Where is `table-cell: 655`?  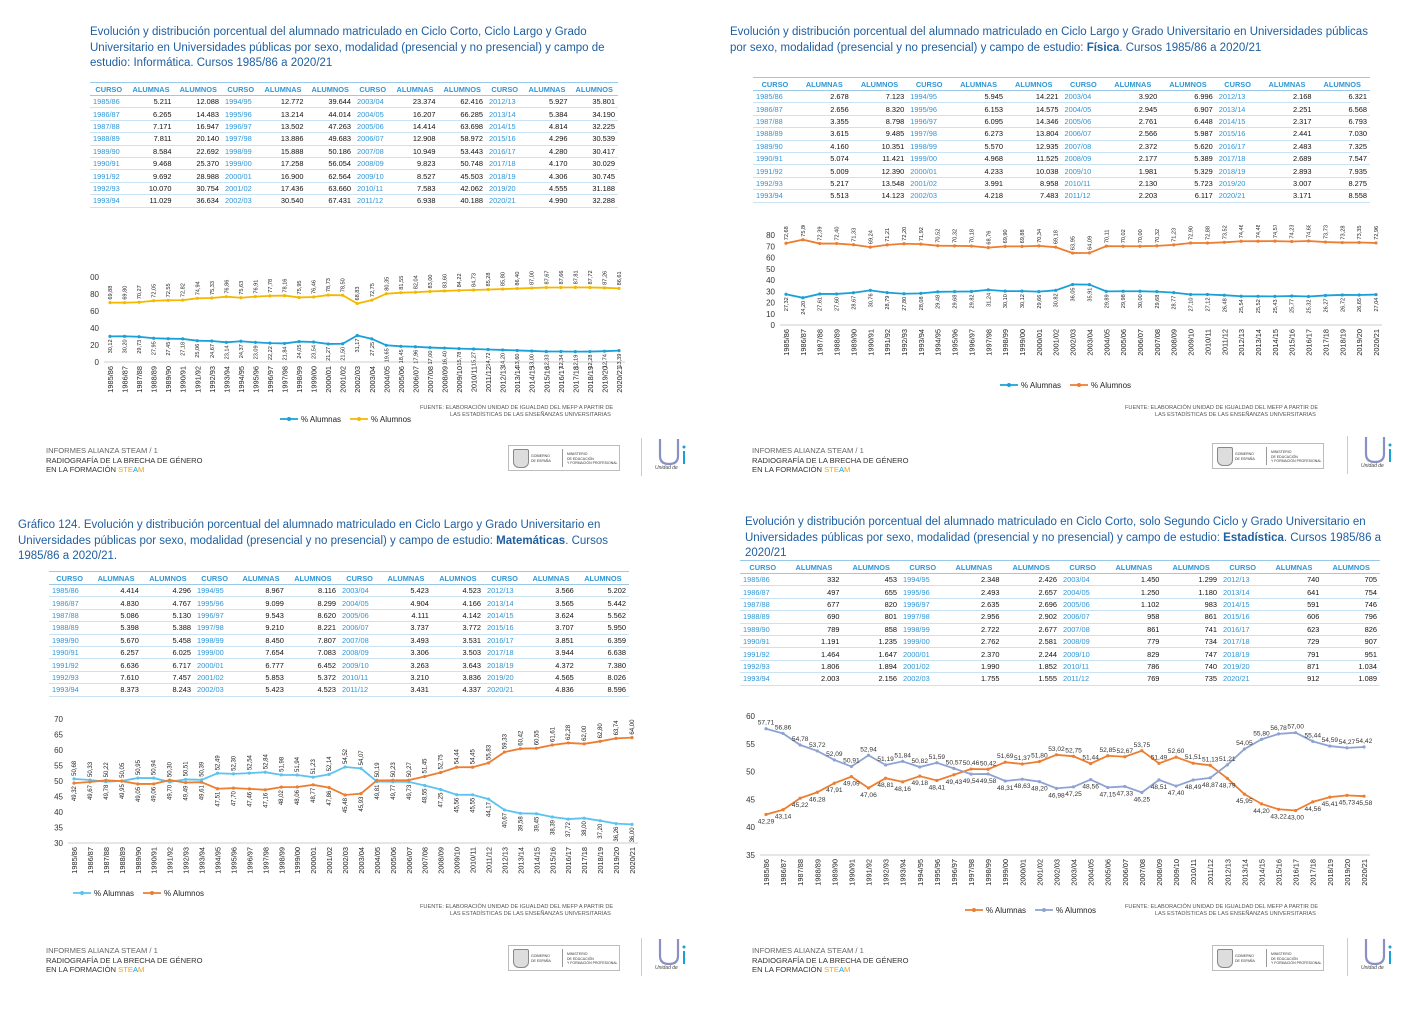
table-cell: 655 is located at coordinates (871, 592).